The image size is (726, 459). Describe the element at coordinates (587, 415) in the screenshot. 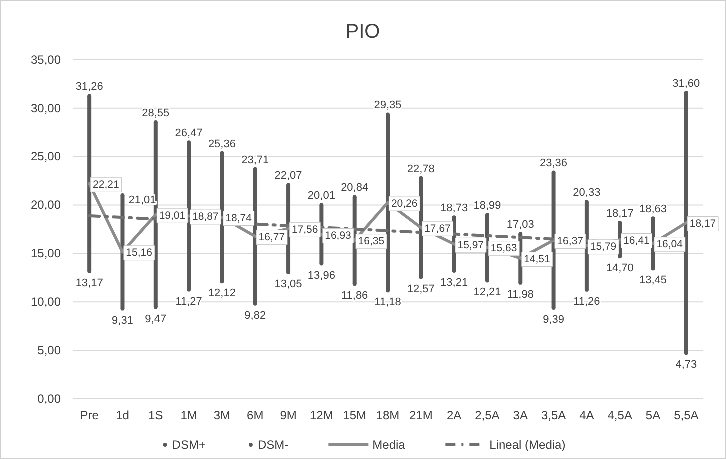

I see `x-tick-label: 4A` at that location.